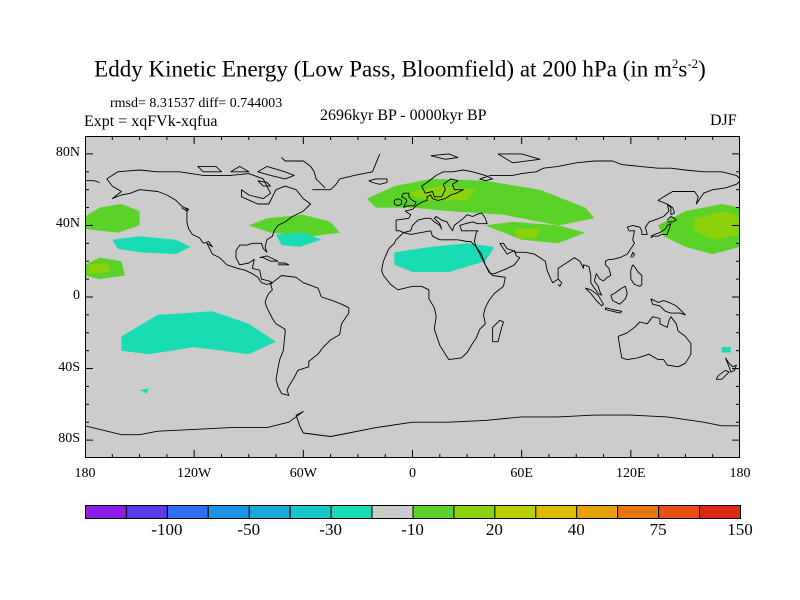  Describe the element at coordinates (249, 529) in the screenshot. I see `colorbar-label: -50` at that location.